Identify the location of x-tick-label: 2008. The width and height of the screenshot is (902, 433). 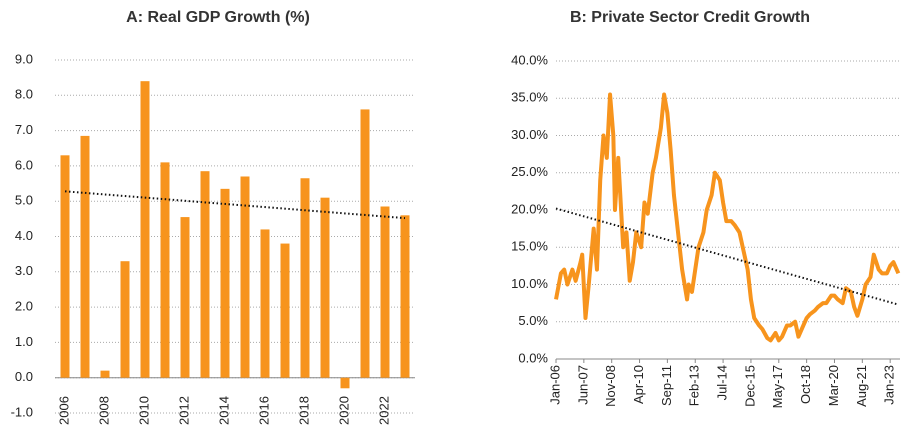
(103, 410).